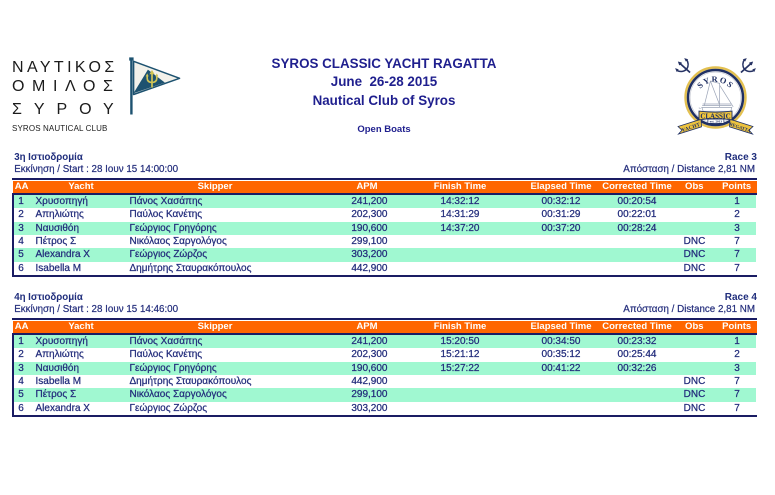  What do you see at coordinates (716, 122) in the screenshot?
I see `svg-text: est. 2013` at bounding box center [716, 122].